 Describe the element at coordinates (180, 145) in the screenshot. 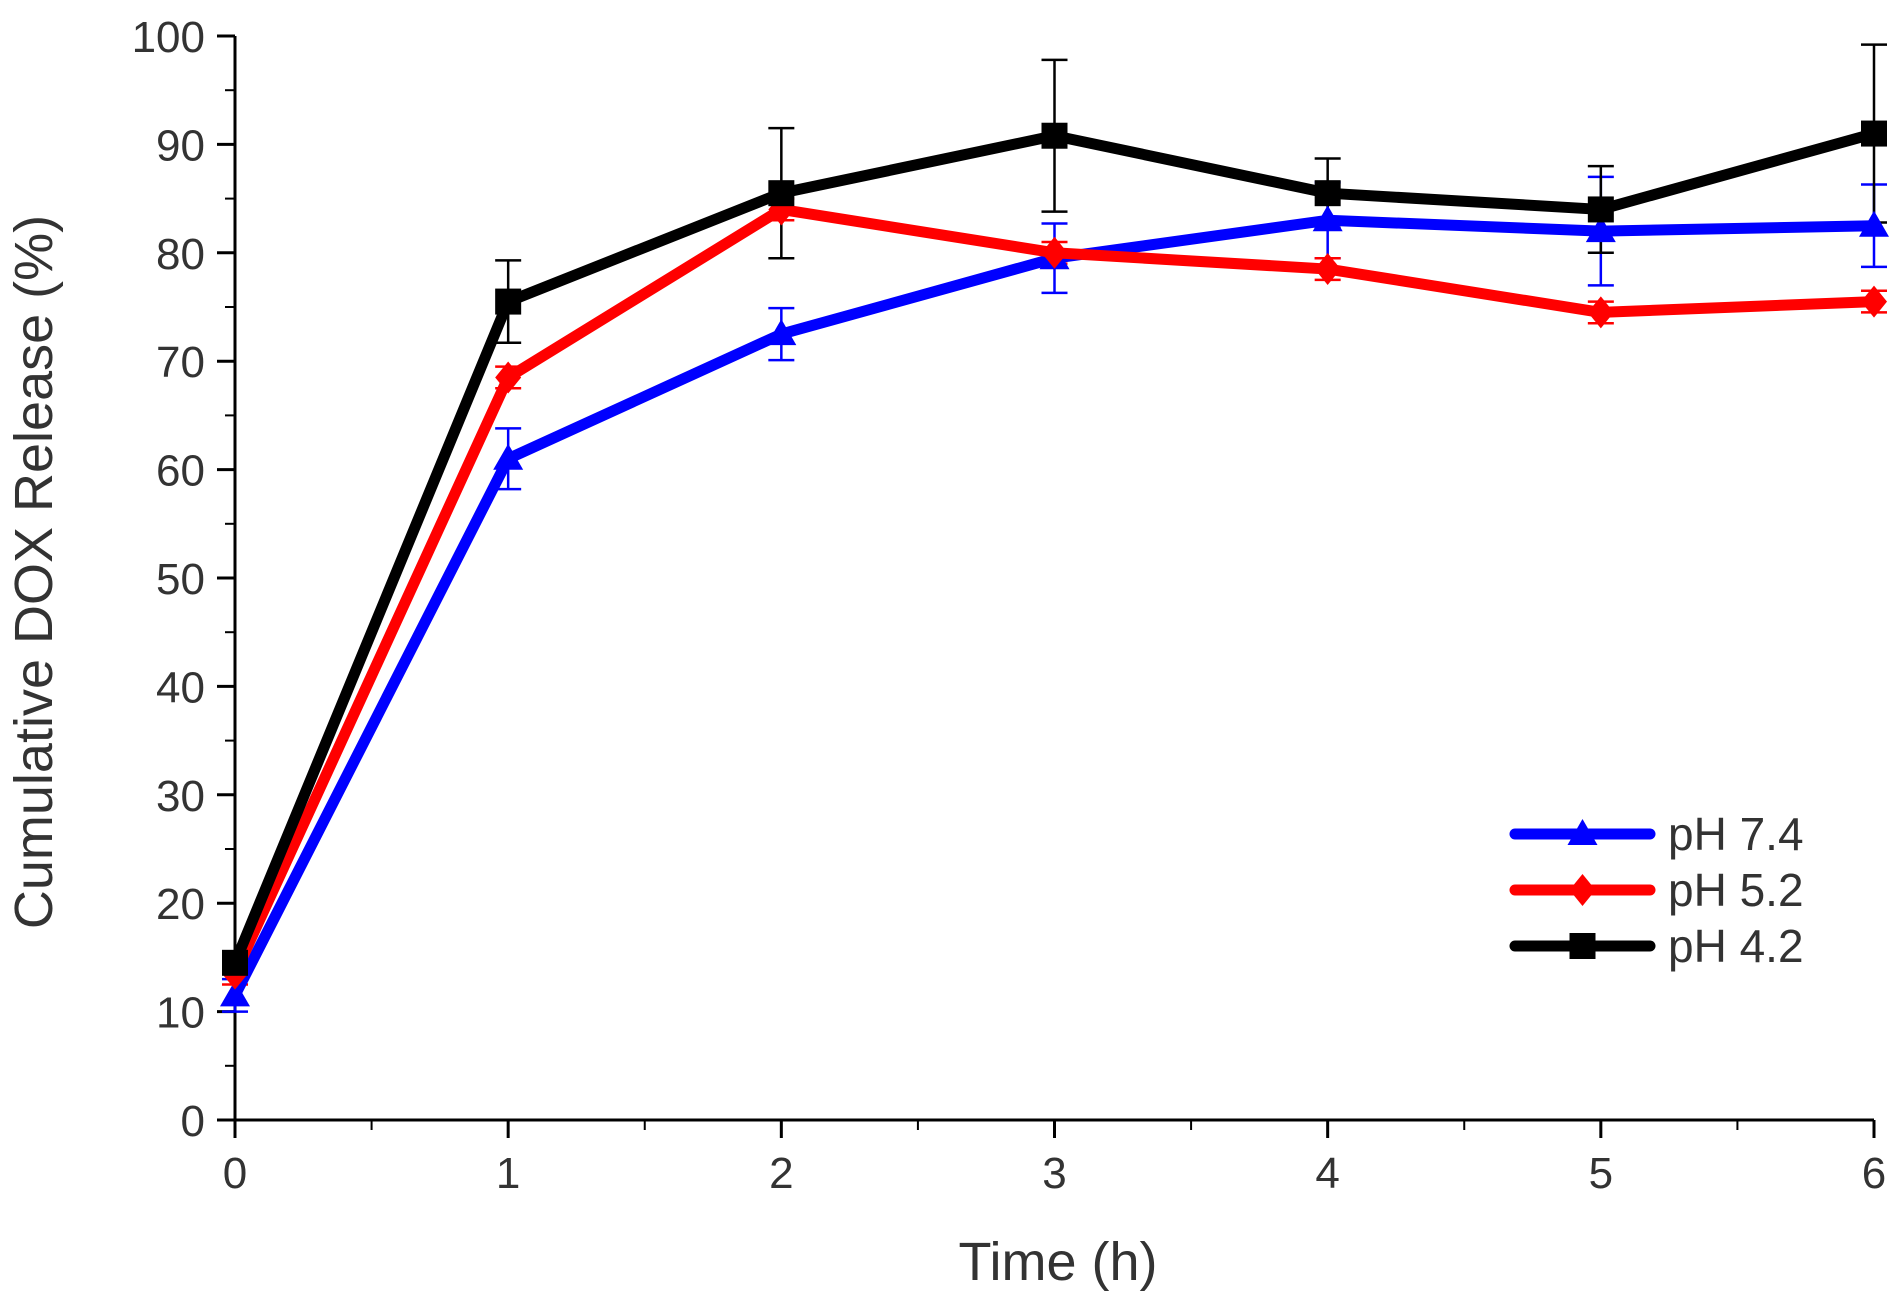

I see `y-tick-label: 90` at that location.